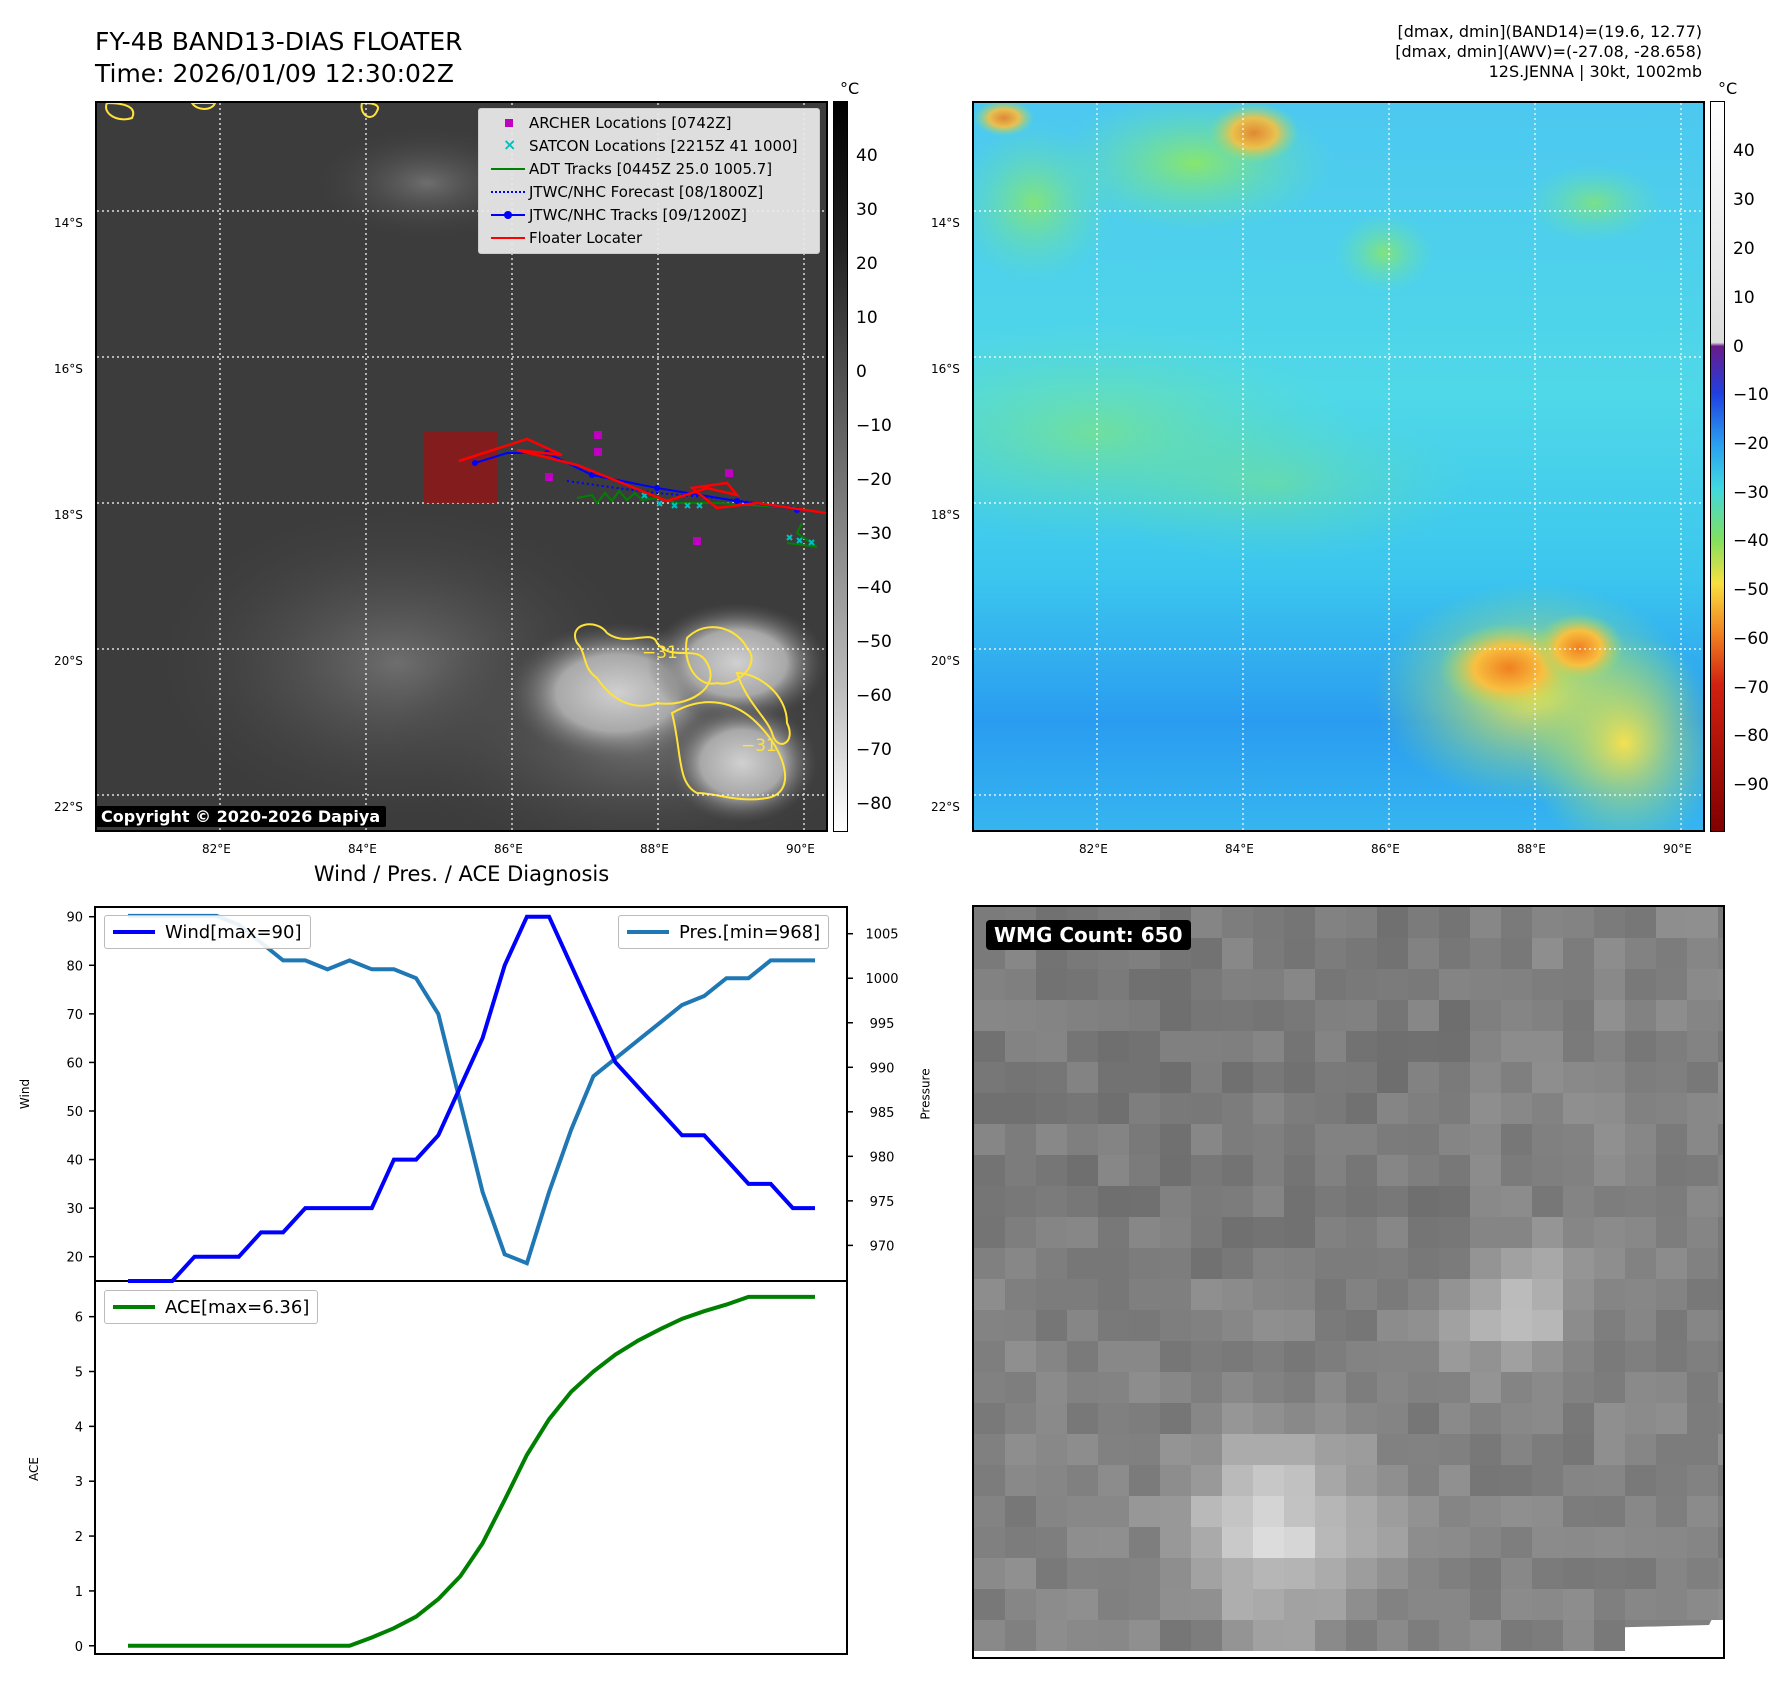 This screenshot has width=1788, height=1690. I want to click on pressure-axis-tick-label: 970, so click(882, 1246).